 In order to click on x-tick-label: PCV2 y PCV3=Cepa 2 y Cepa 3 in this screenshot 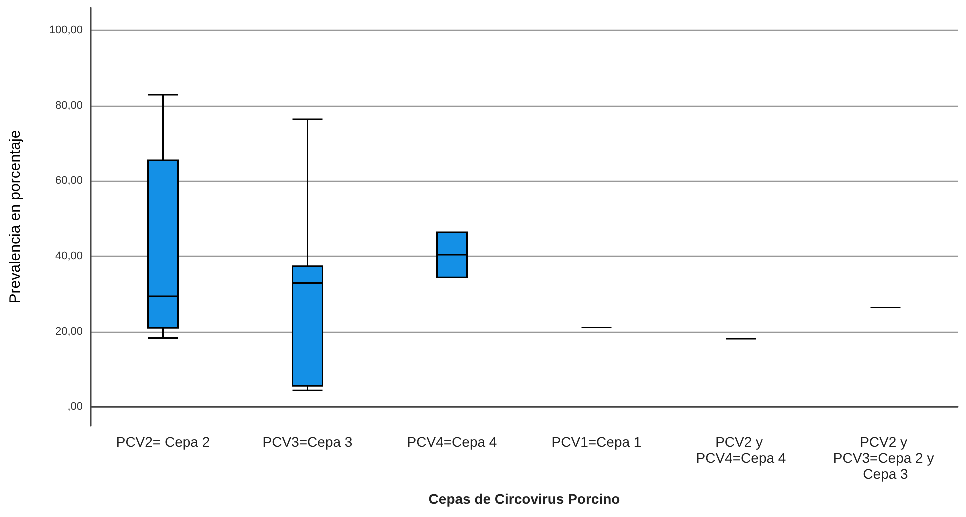, I will do `click(885, 458)`.